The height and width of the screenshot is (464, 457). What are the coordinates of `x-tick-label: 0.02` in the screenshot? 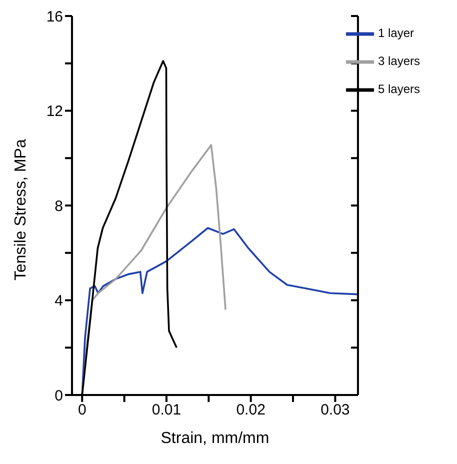 It's located at (251, 410).